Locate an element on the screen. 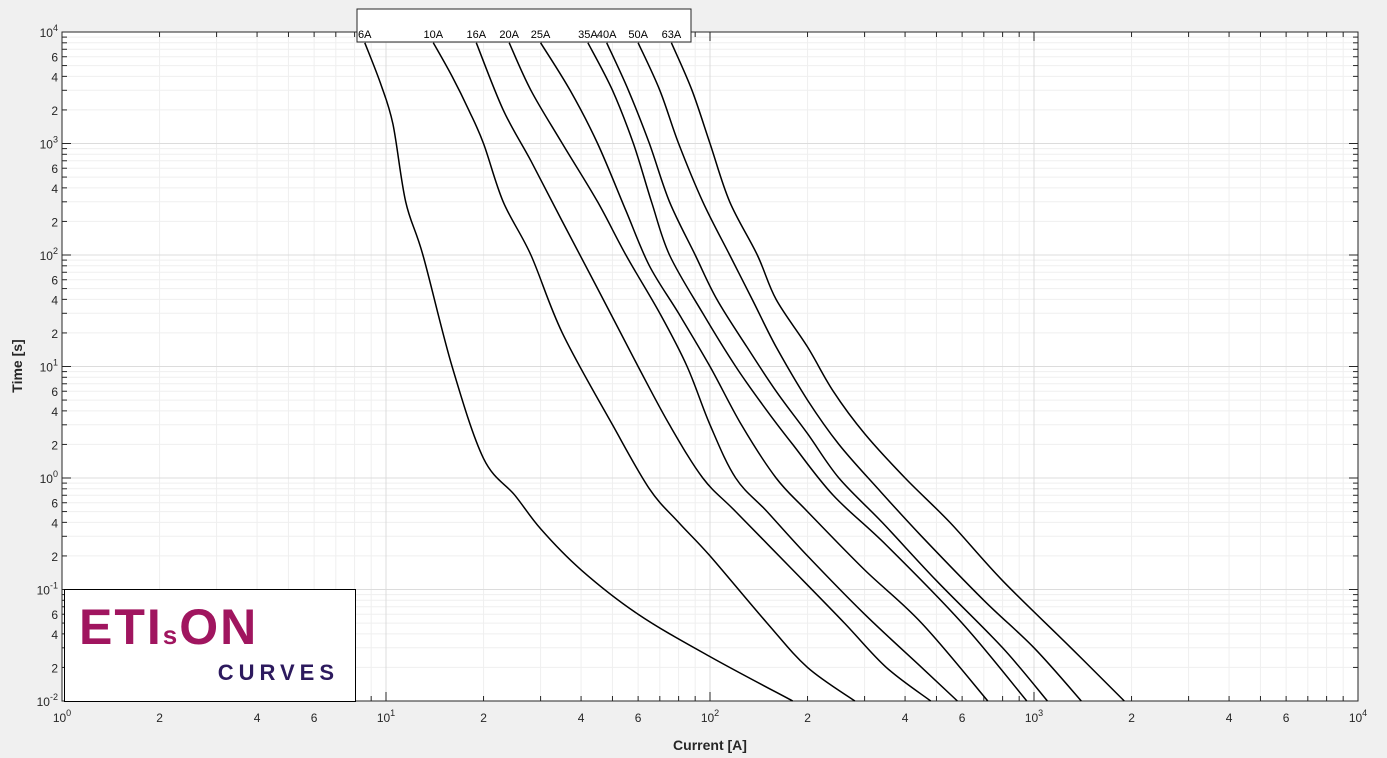 This screenshot has height=758, width=1387. y-tick-label: 10⁻² is located at coordinates (47, 700).